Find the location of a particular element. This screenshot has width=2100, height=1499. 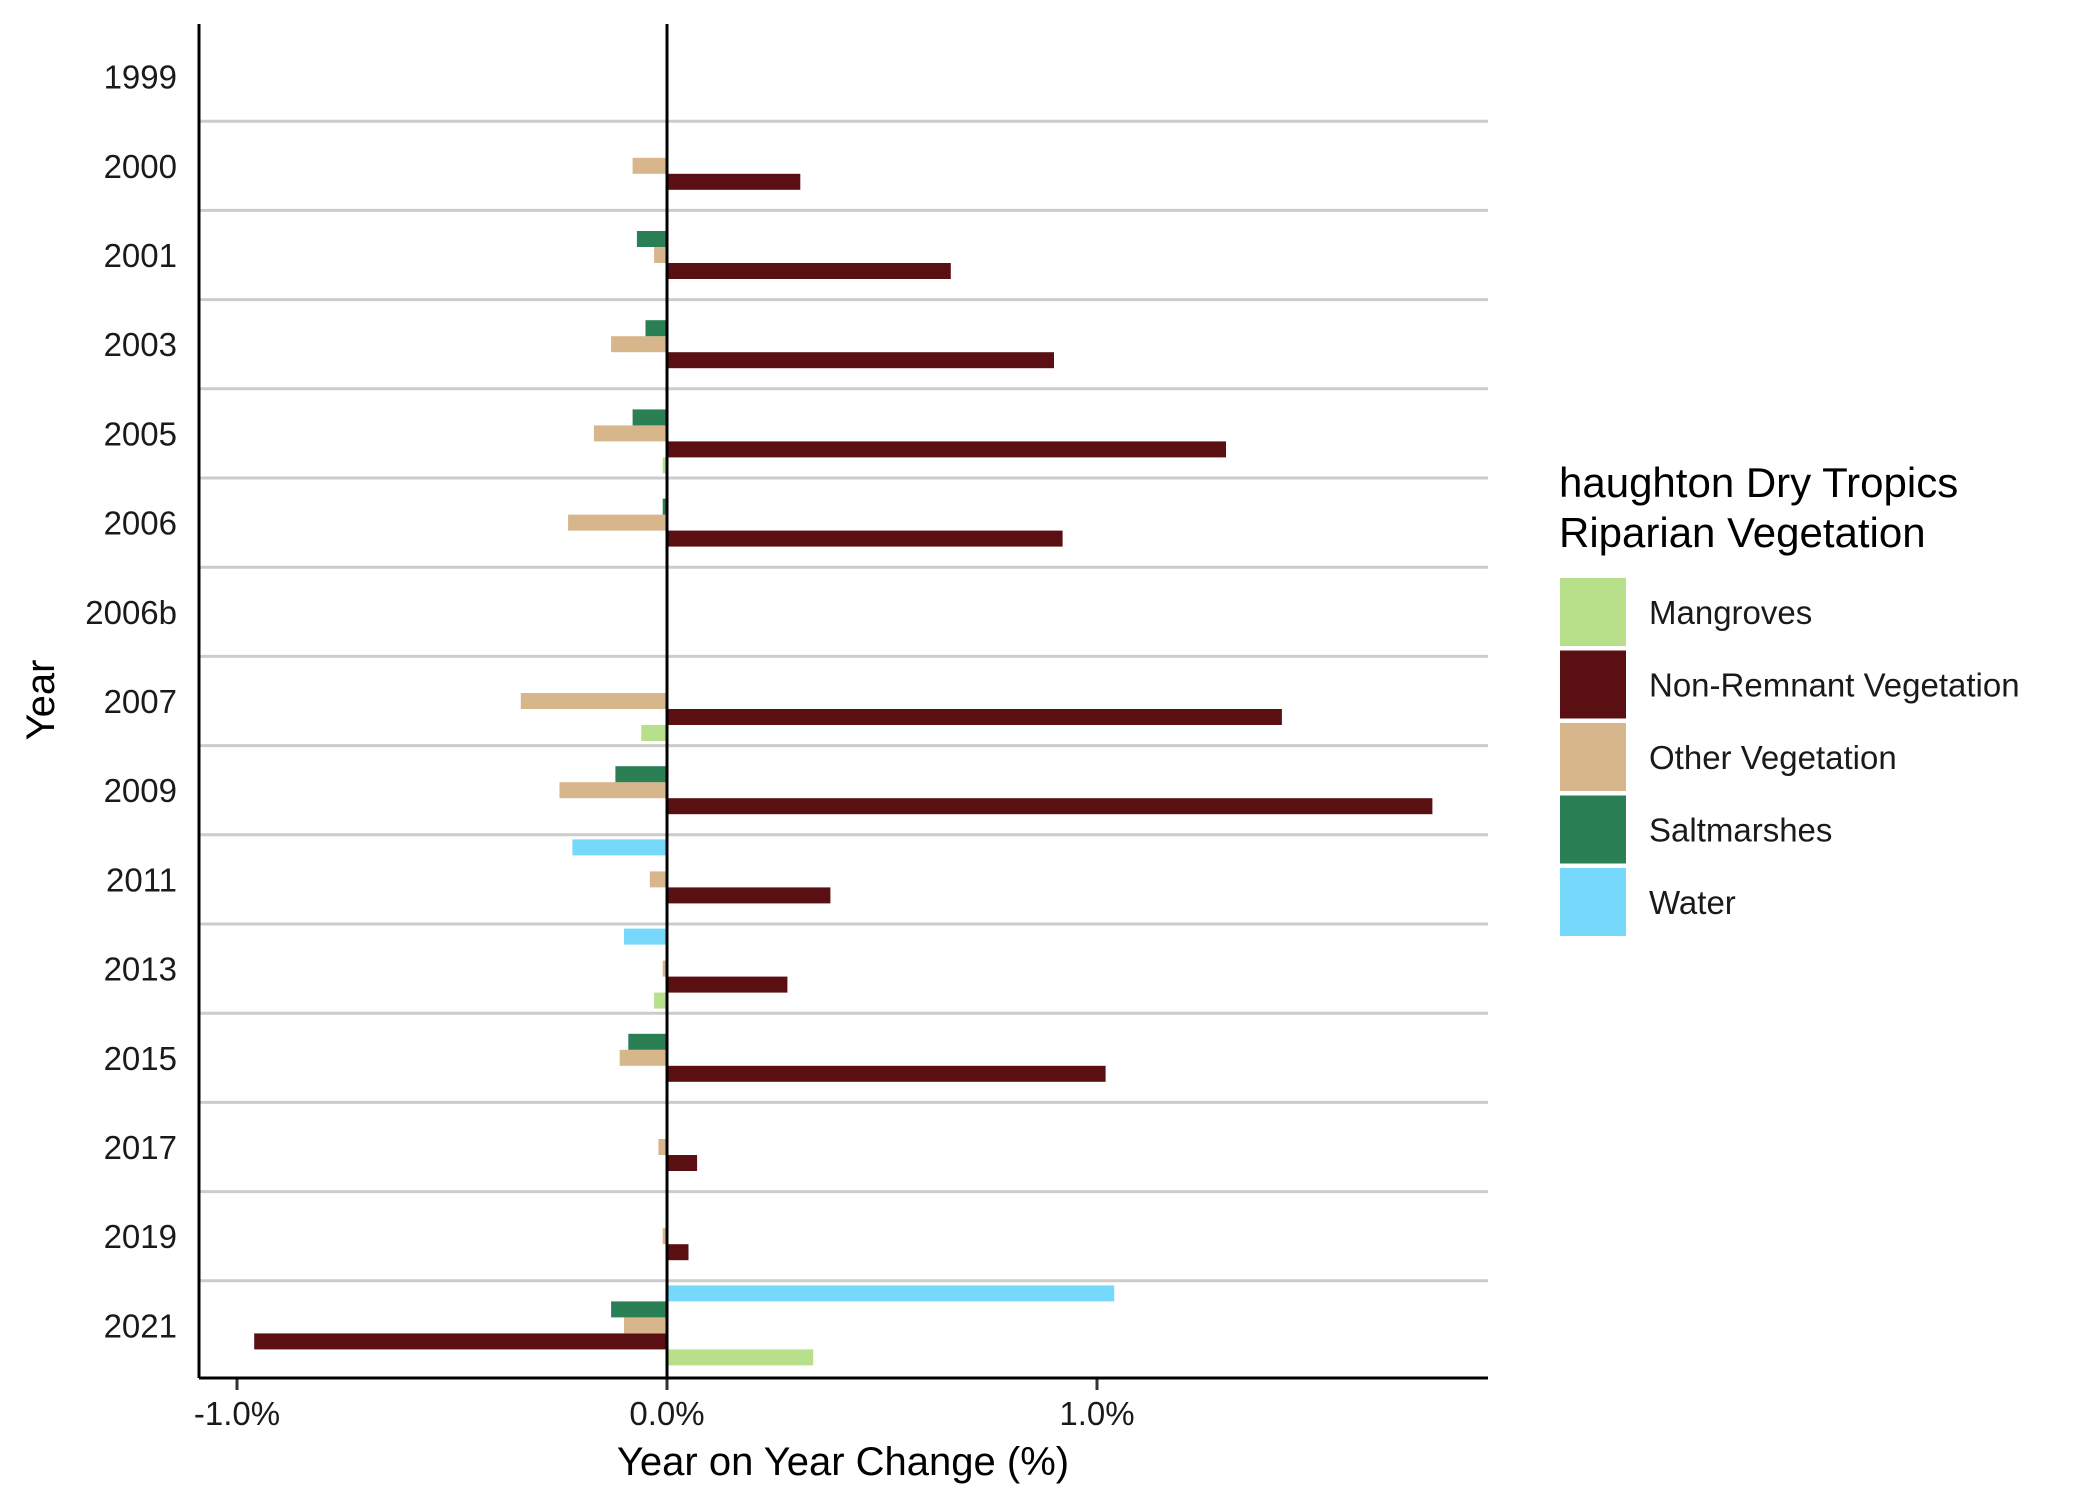

y-tick-label: 2005 is located at coordinates (140, 433).